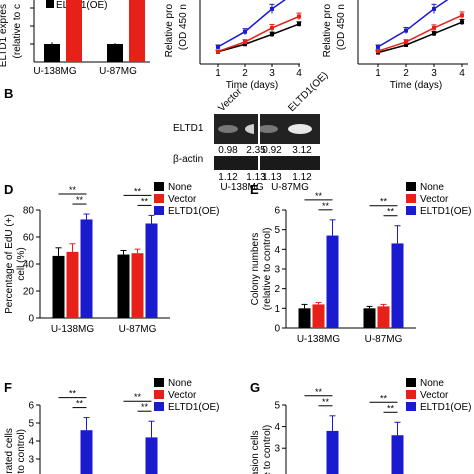 This screenshot has width=474, height=474. I want to click on growth-left-xtick: 3, so click(272, 73).